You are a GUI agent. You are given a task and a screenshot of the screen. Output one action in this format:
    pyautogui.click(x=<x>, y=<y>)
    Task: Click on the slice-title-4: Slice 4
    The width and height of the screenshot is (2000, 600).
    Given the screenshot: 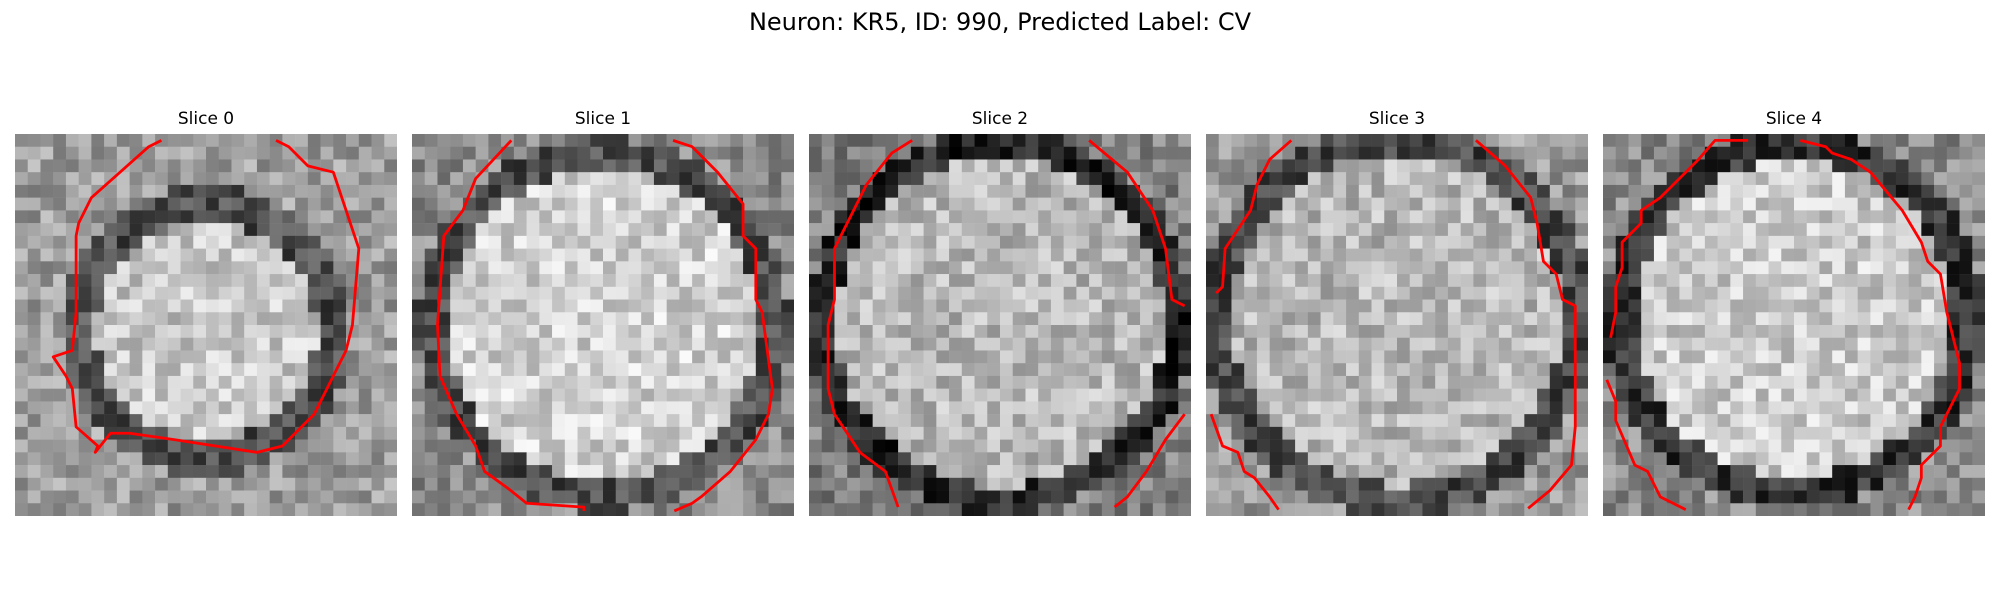 What is the action you would take?
    pyautogui.click(x=1794, y=119)
    